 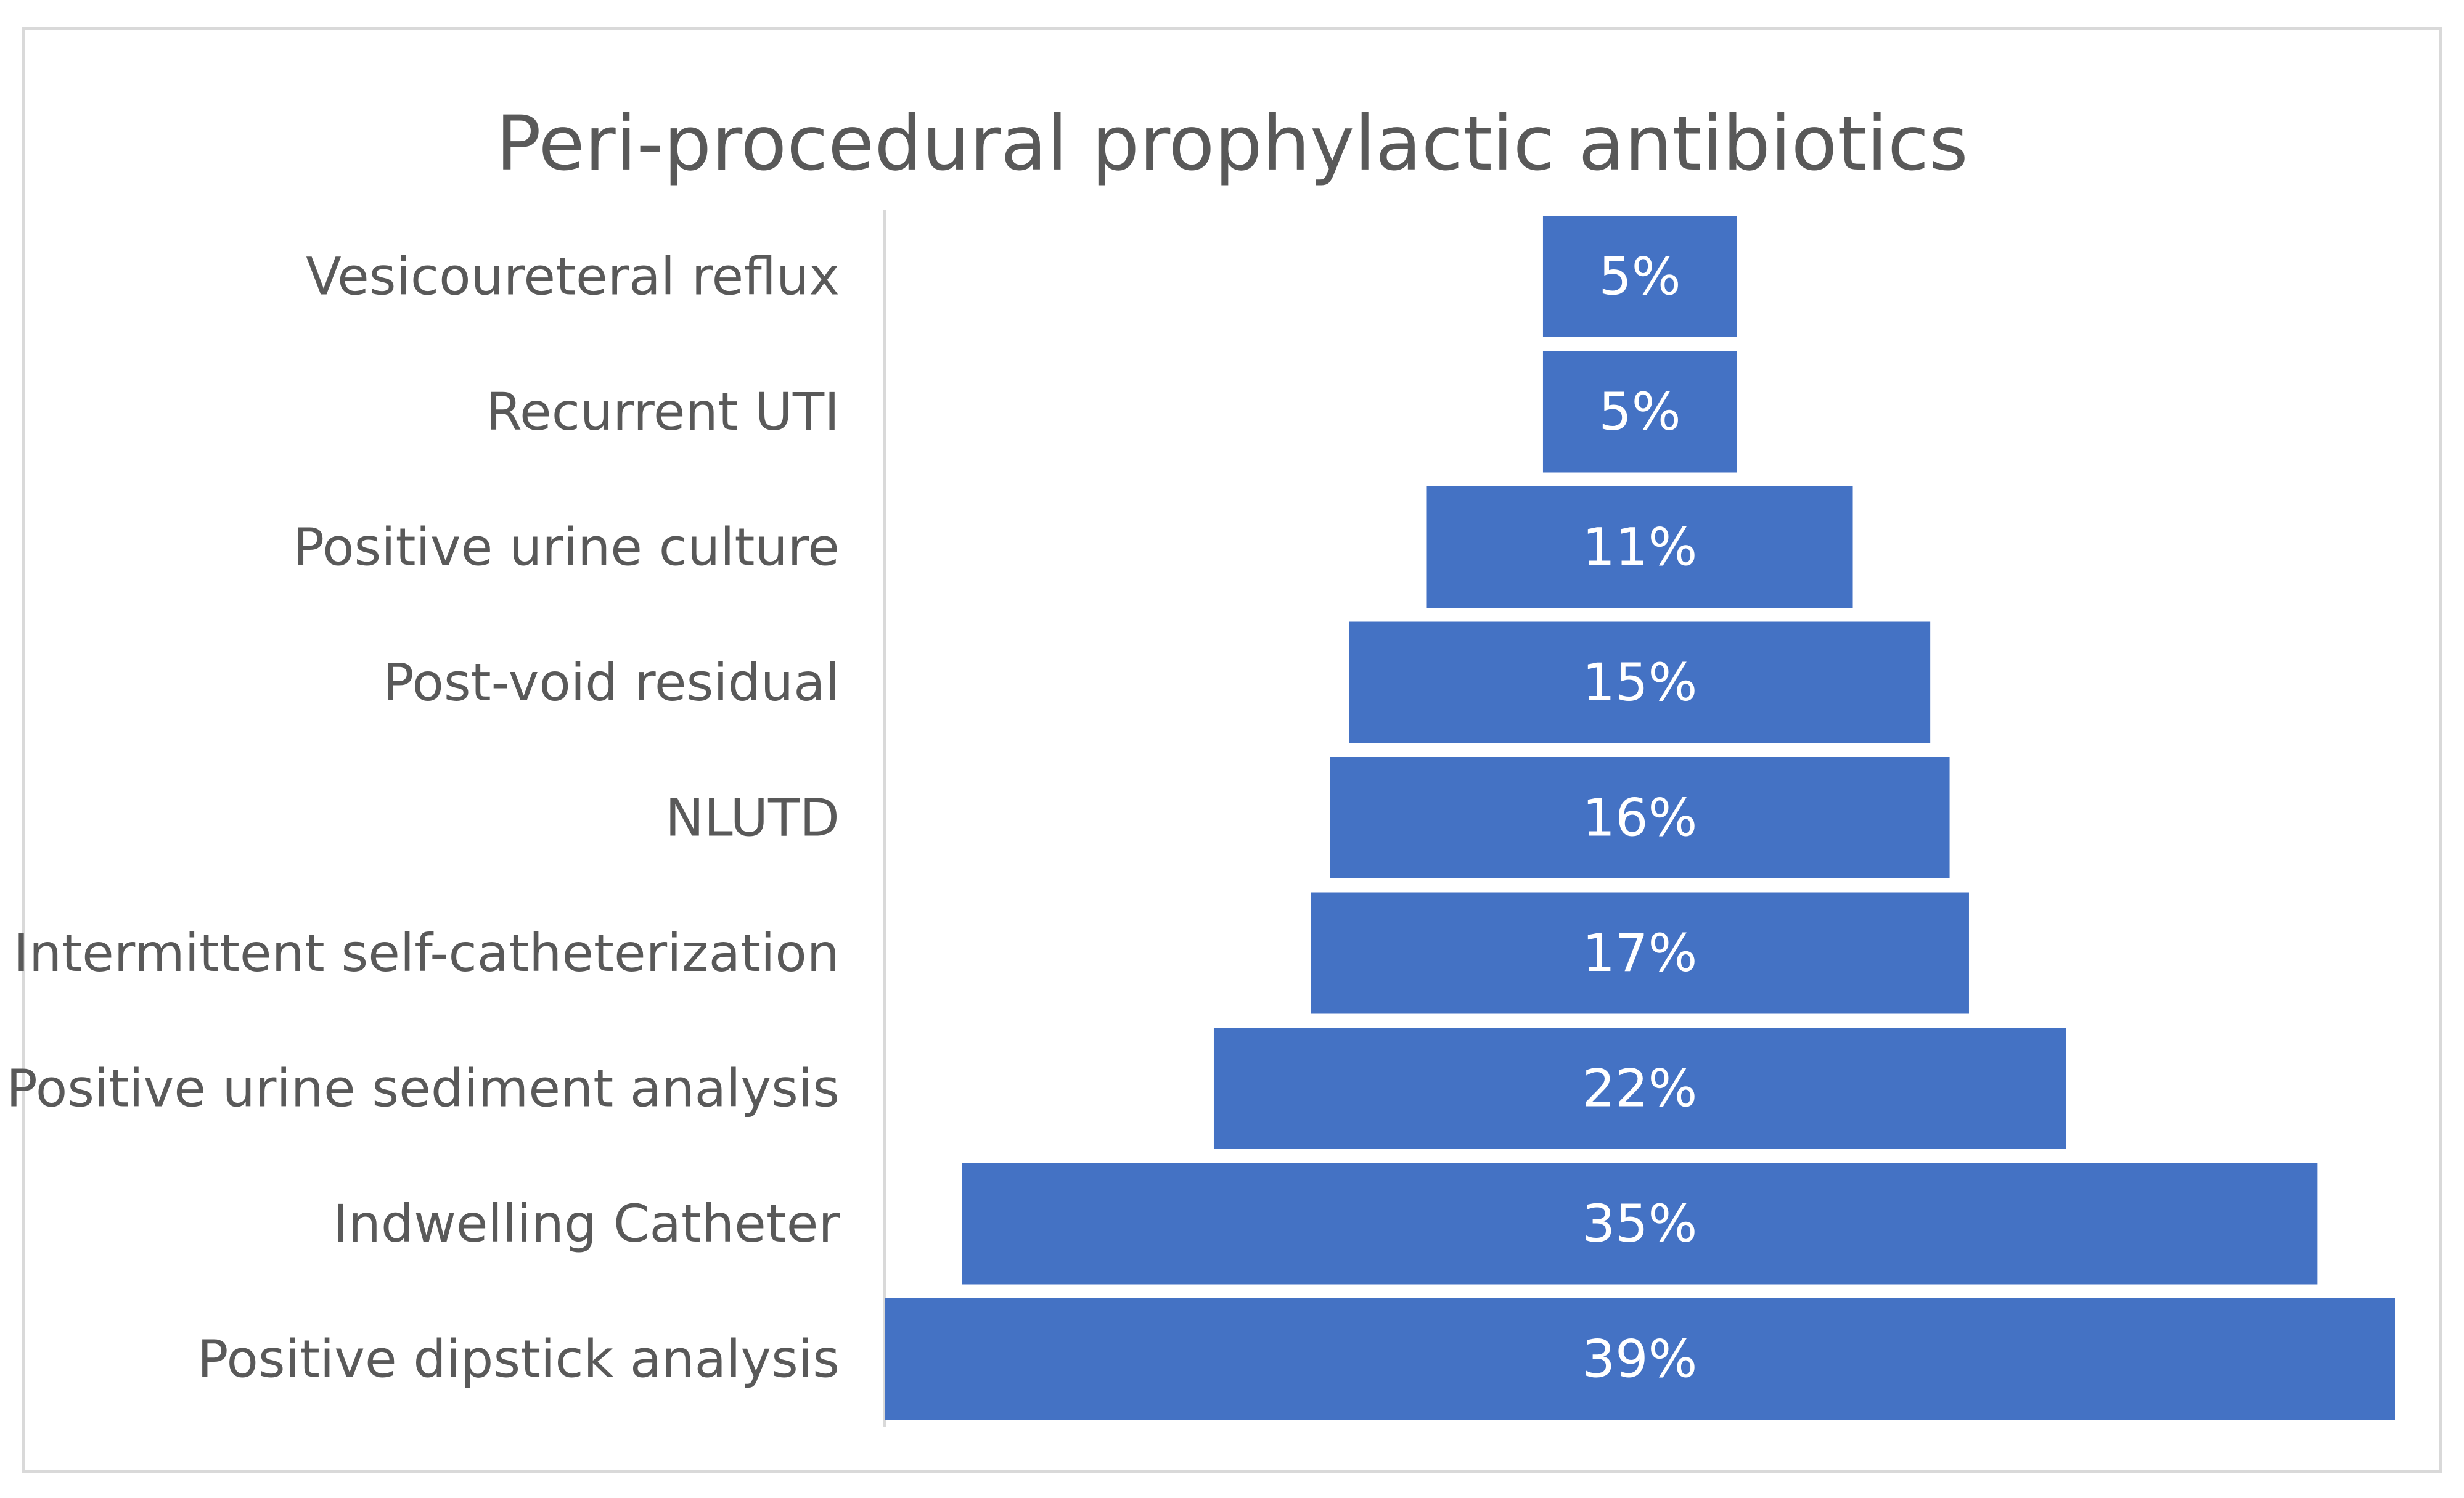 What do you see at coordinates (586, 1223) in the screenshot?
I see `category-label: Indwelling Catheter` at bounding box center [586, 1223].